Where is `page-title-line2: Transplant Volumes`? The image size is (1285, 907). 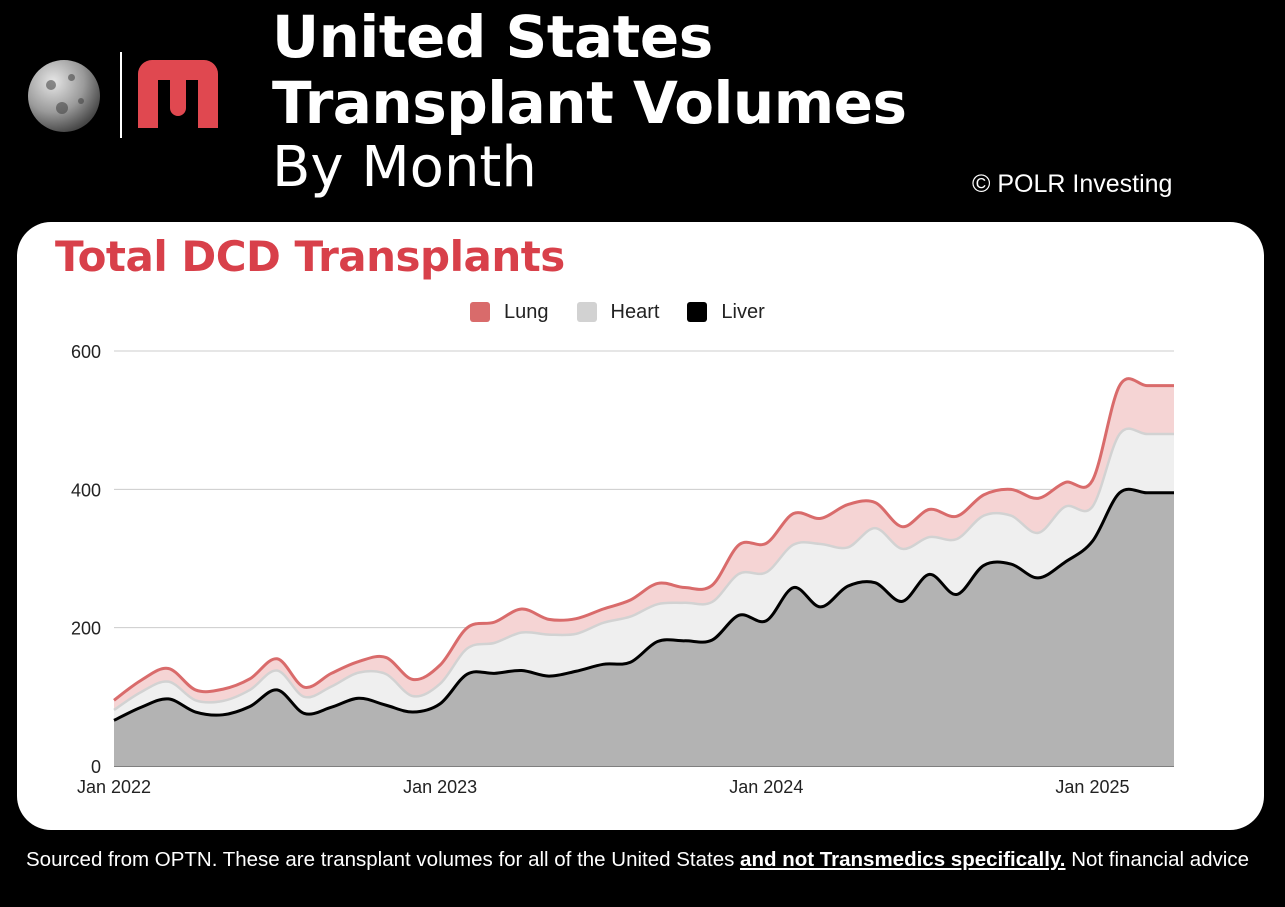 page-title-line2: Transplant Volumes is located at coordinates (589, 103).